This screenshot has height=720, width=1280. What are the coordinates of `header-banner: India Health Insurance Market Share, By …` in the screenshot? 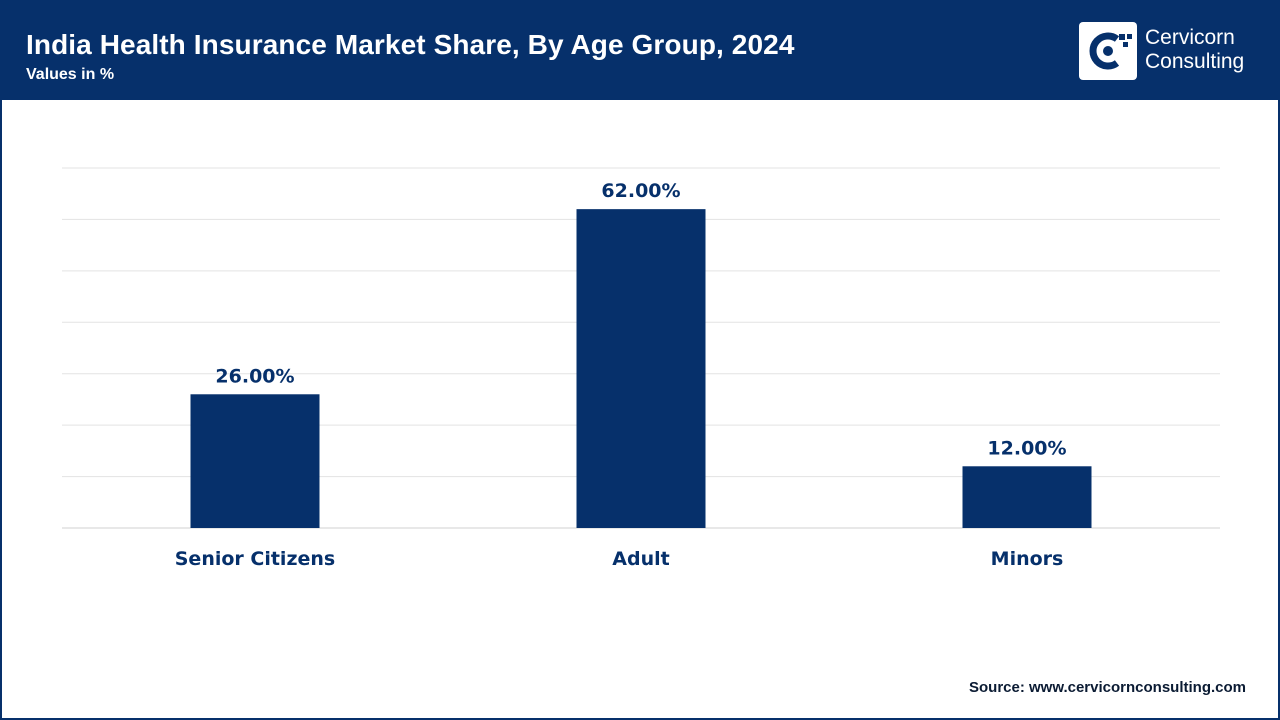 It's located at (641, 51).